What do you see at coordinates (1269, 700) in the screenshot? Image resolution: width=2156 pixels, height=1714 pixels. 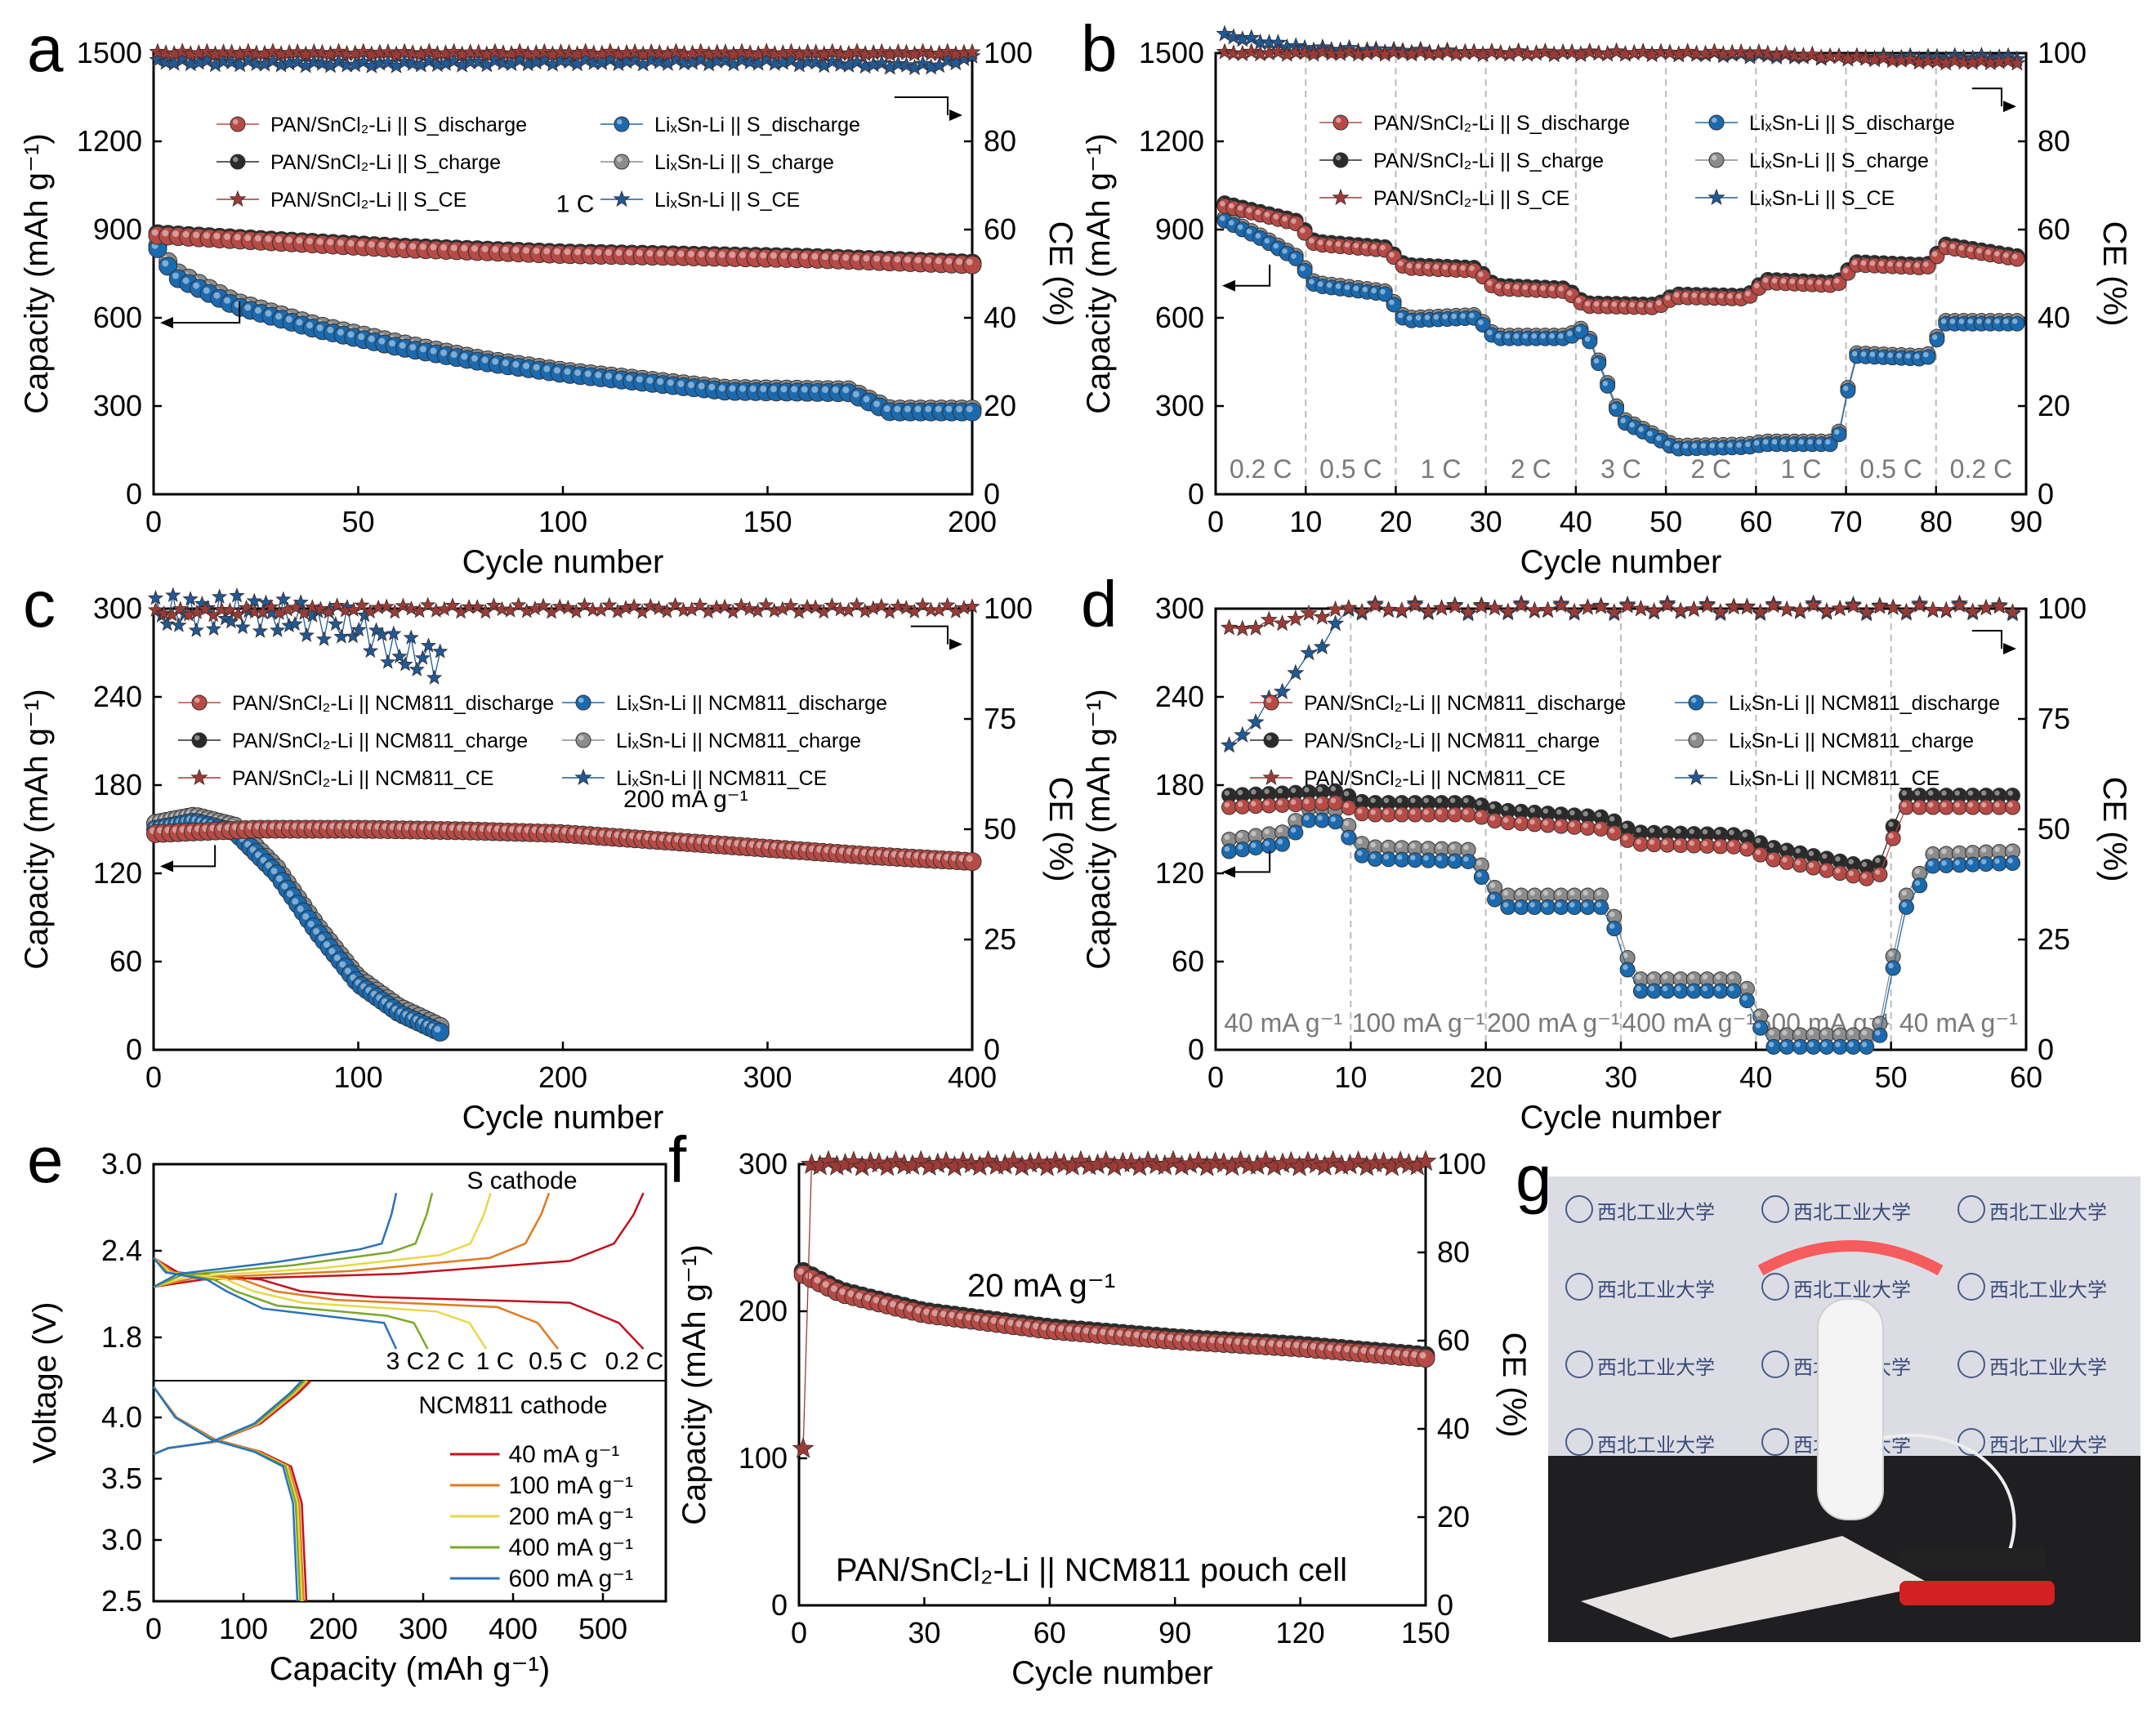 I see `legend-marker-shine` at bounding box center [1269, 700].